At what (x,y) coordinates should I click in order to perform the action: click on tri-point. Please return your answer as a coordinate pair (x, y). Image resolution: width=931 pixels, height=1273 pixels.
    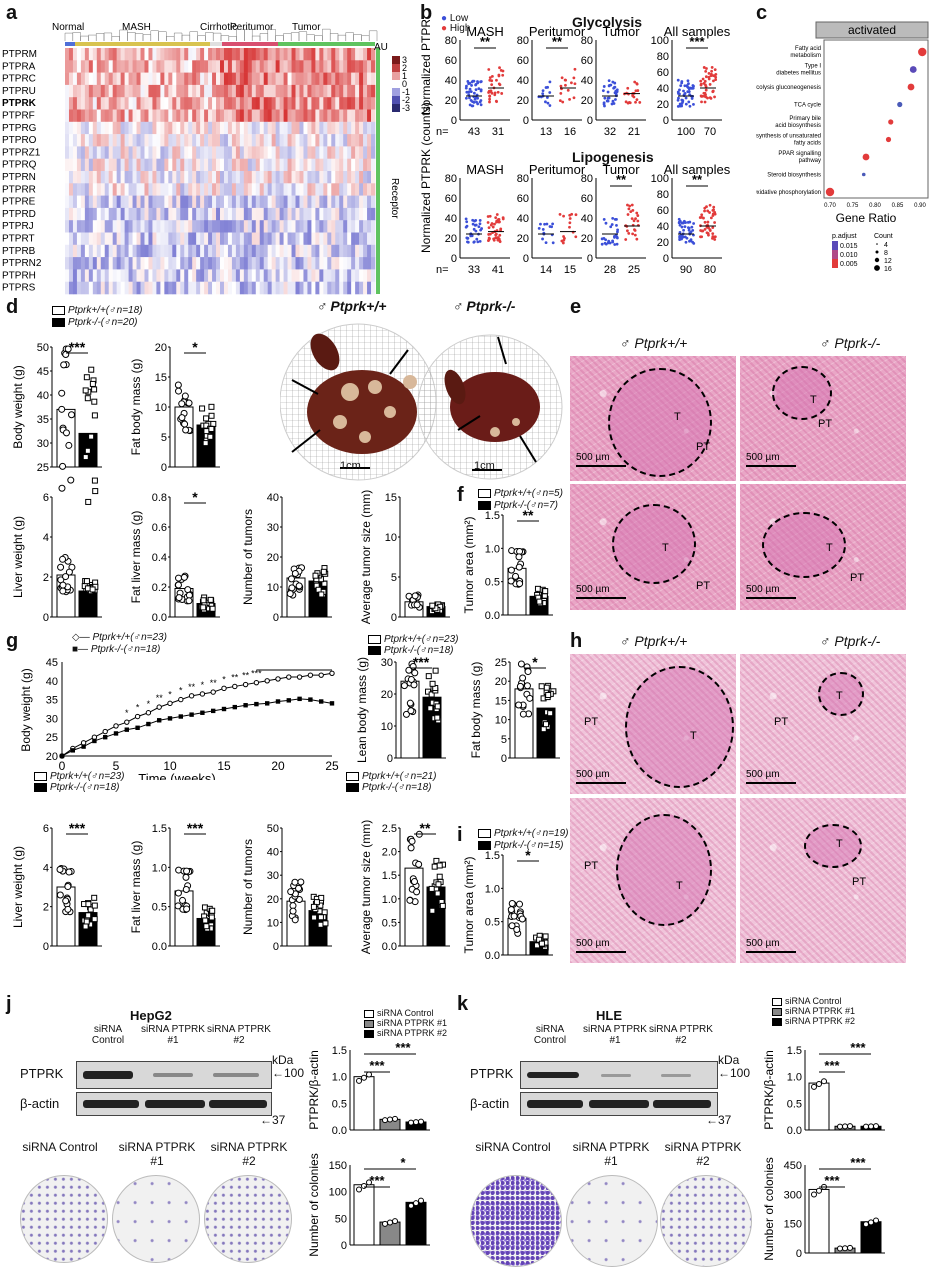
    Looking at the image, I should click on (390, 1222).